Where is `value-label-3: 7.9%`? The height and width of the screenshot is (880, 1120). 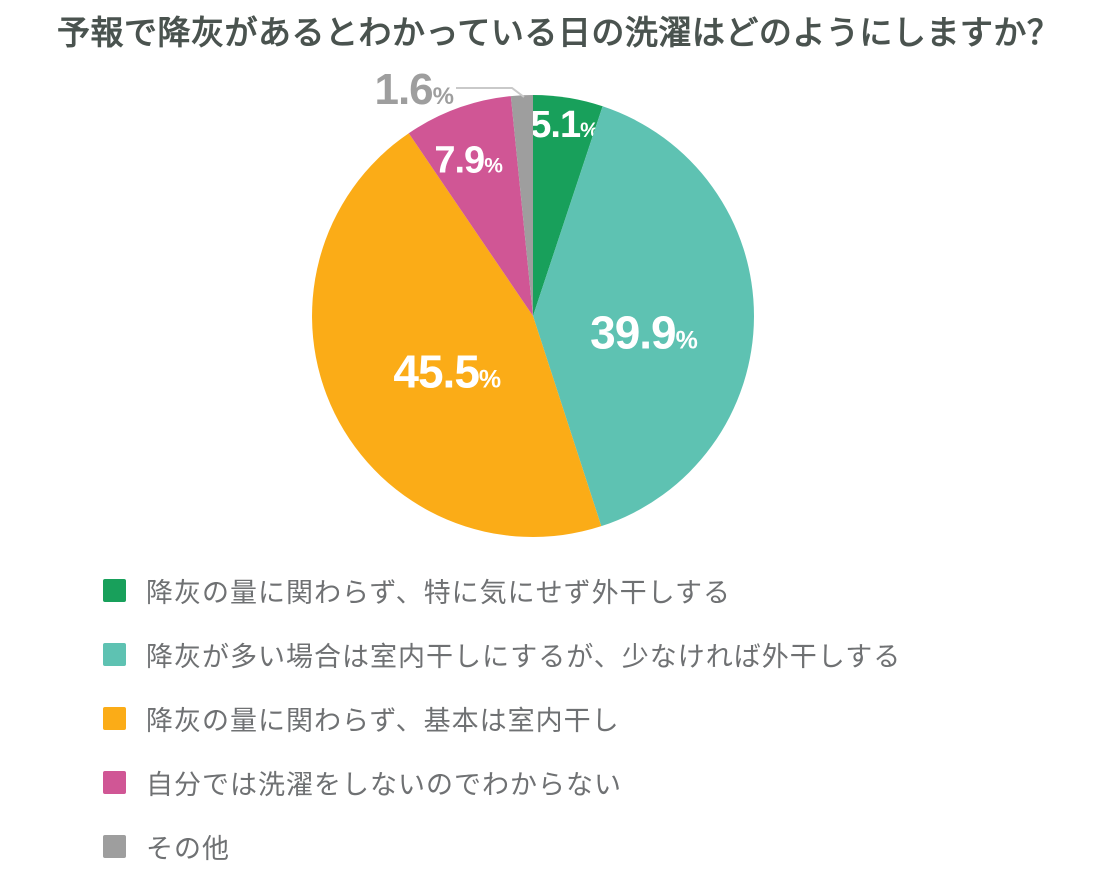 value-label-3: 7.9% is located at coordinates (468, 160).